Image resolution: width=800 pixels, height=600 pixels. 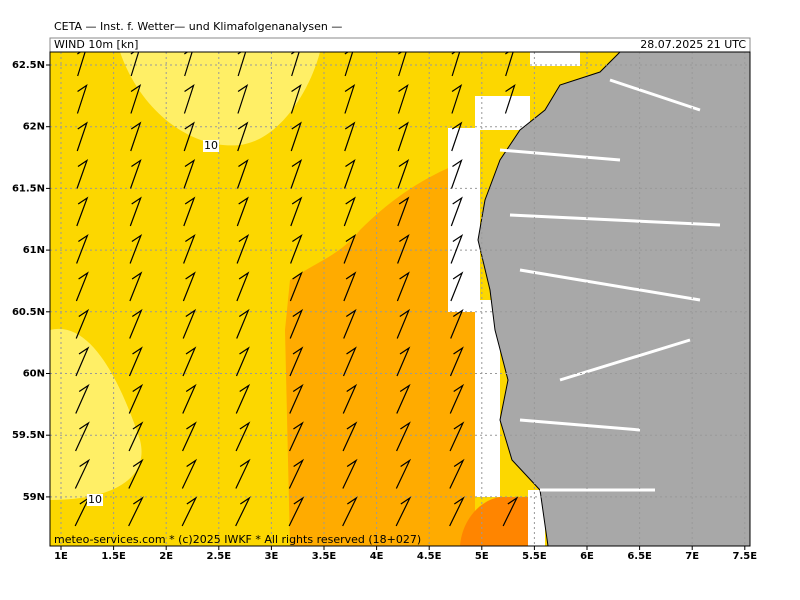 What do you see at coordinates (28, 312) in the screenshot?
I see `y-tick-label: 60.5N` at bounding box center [28, 312].